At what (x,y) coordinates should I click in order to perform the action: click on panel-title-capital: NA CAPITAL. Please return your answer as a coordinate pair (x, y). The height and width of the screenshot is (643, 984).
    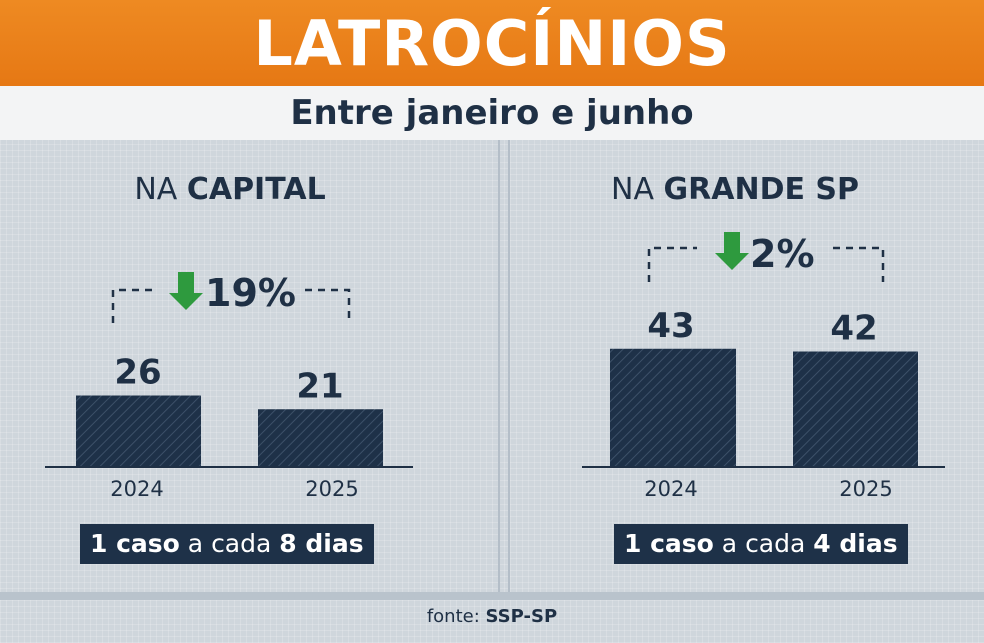
    Looking at the image, I should click on (230, 189).